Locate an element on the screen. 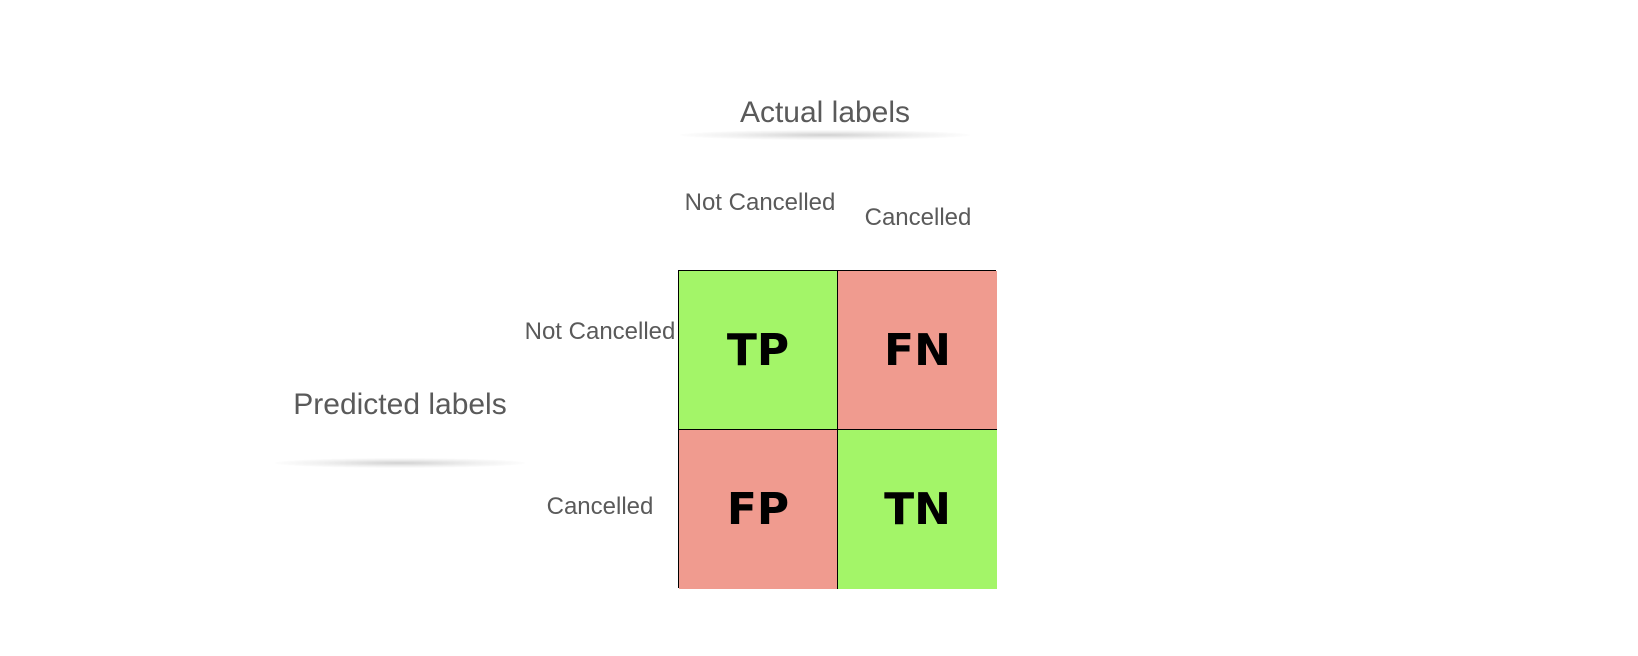  cell-false-negative: FN is located at coordinates (917, 350).